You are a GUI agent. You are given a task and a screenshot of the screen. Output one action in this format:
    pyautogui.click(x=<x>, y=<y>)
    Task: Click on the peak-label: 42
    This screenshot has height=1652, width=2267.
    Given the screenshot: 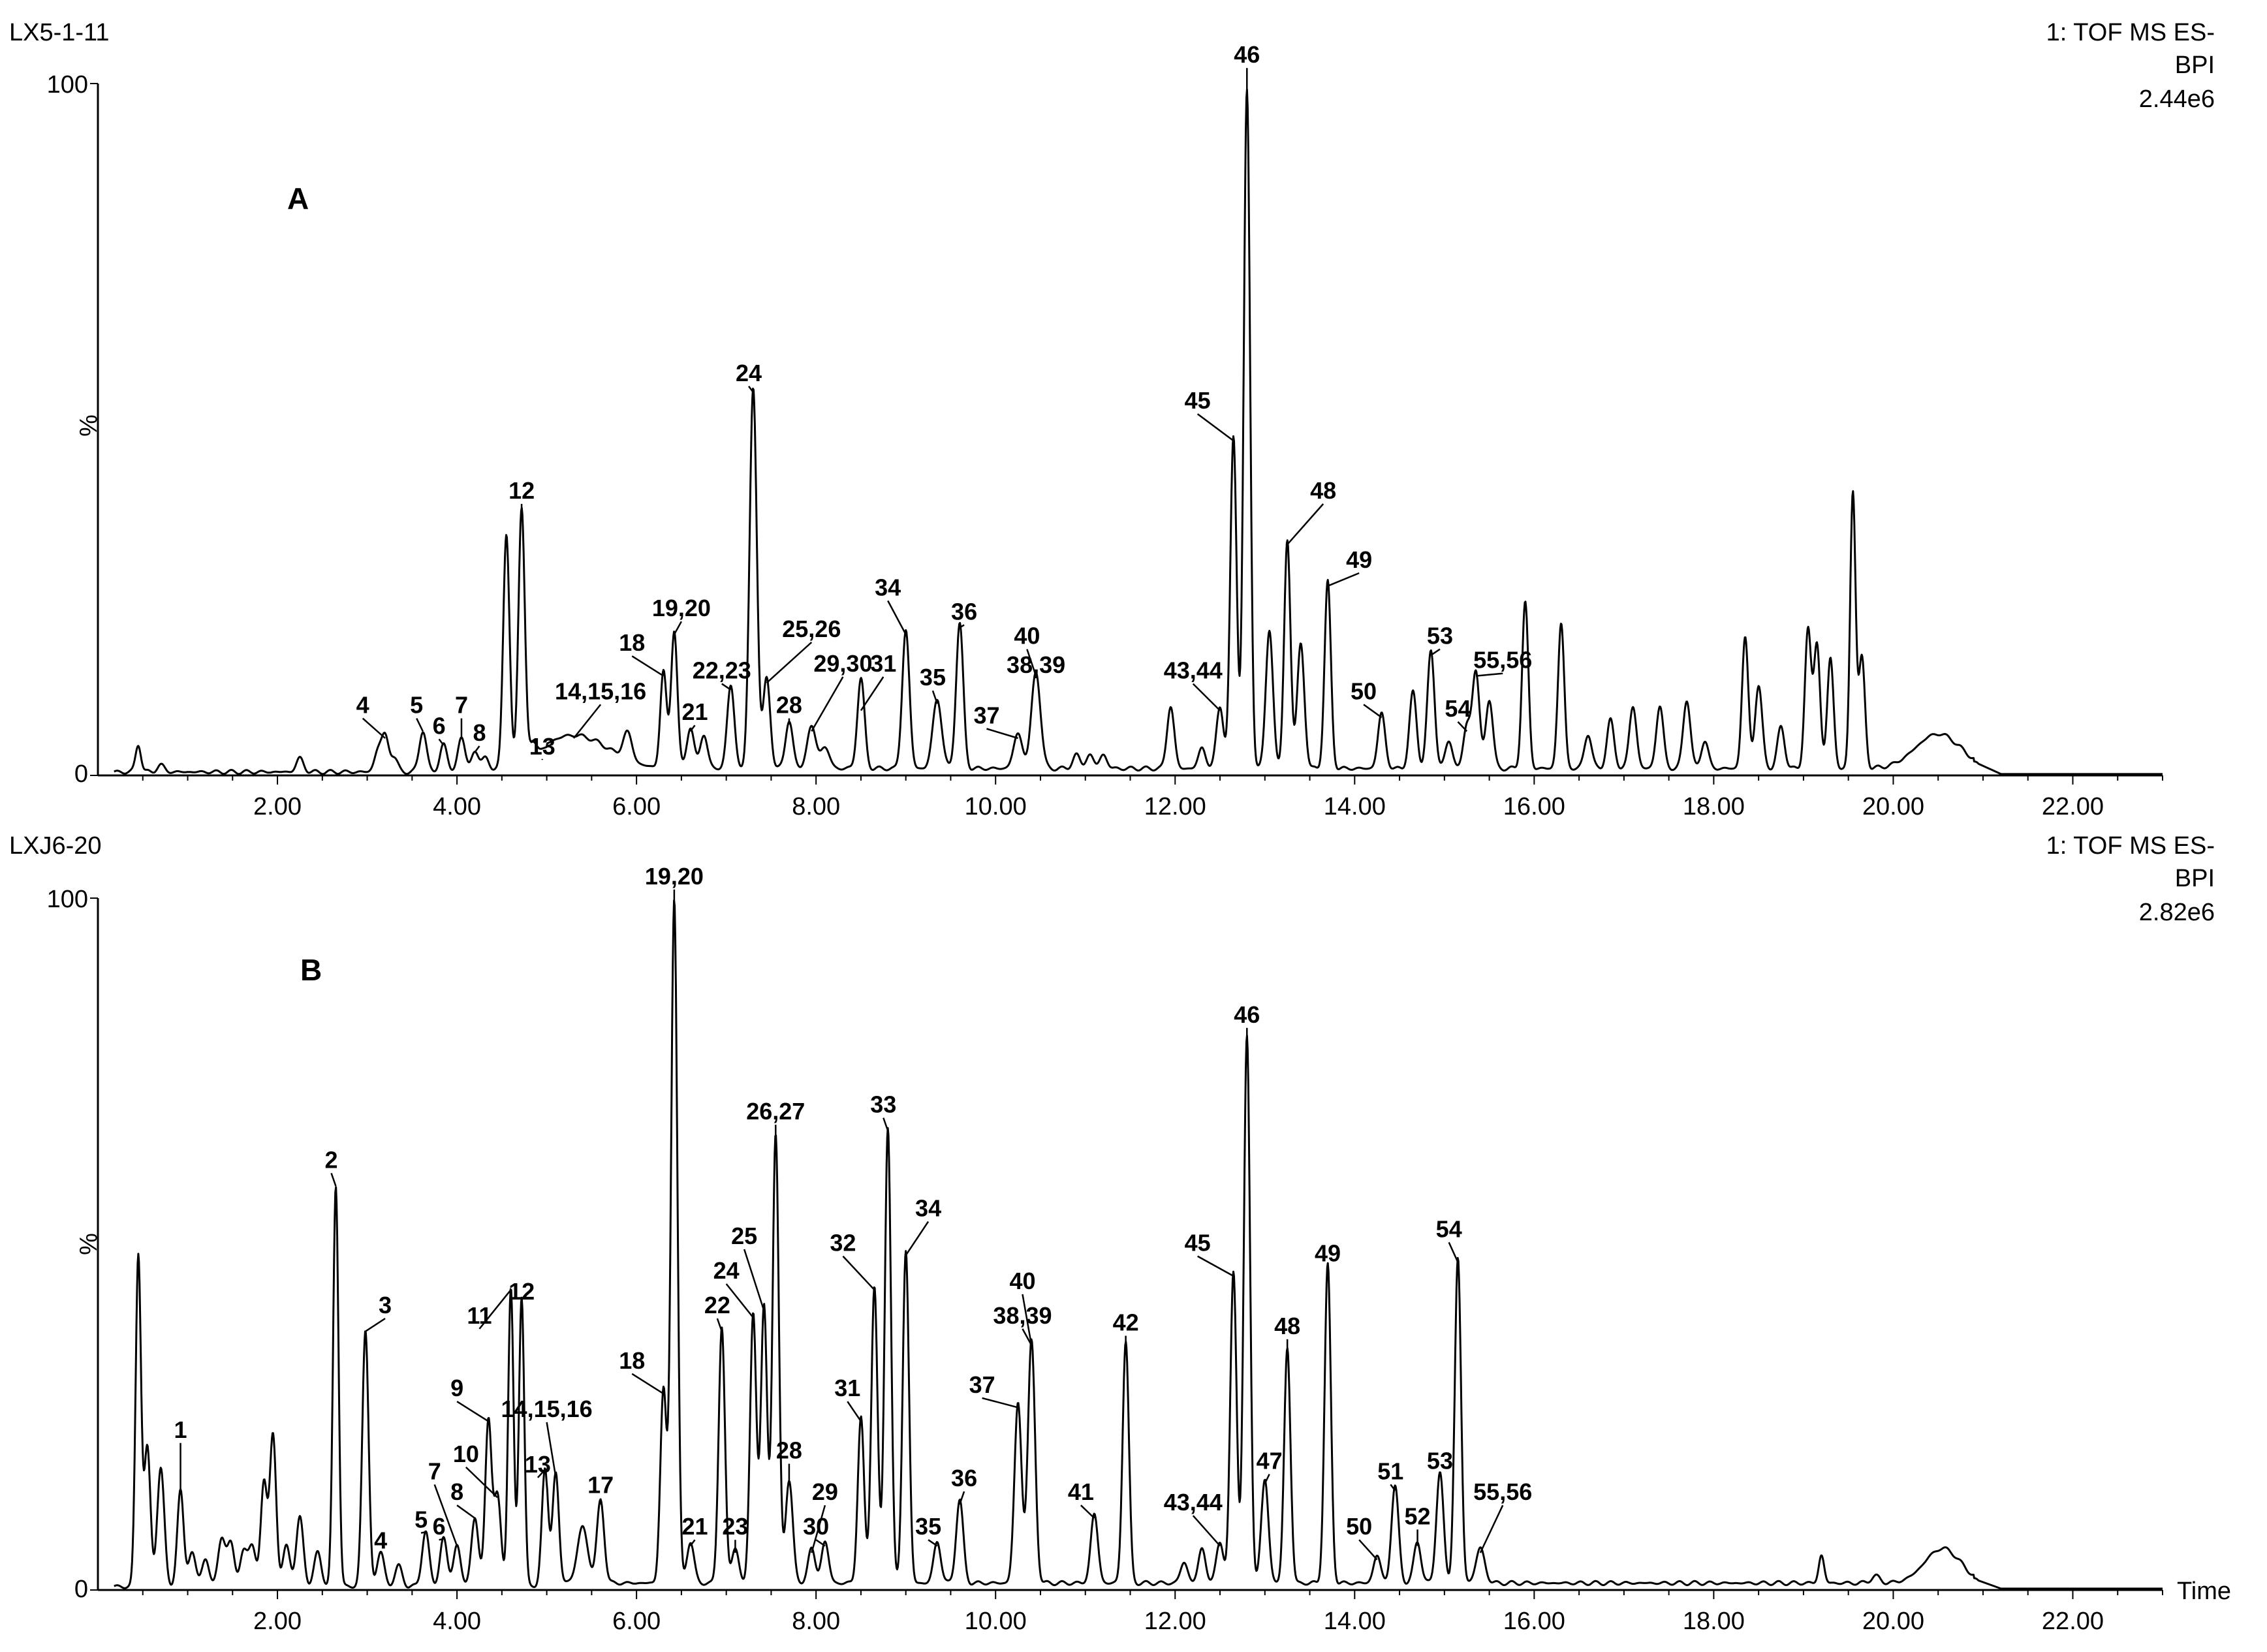 What is the action you would take?
    pyautogui.click(x=1126, y=1322)
    